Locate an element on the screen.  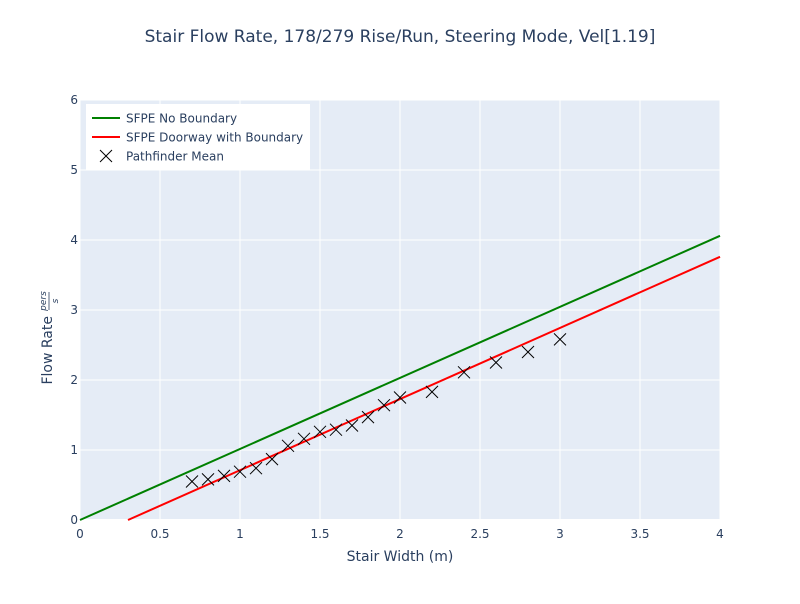
legend-label-pathfinder-mean: Pathfinder Mean is located at coordinates (175, 157).